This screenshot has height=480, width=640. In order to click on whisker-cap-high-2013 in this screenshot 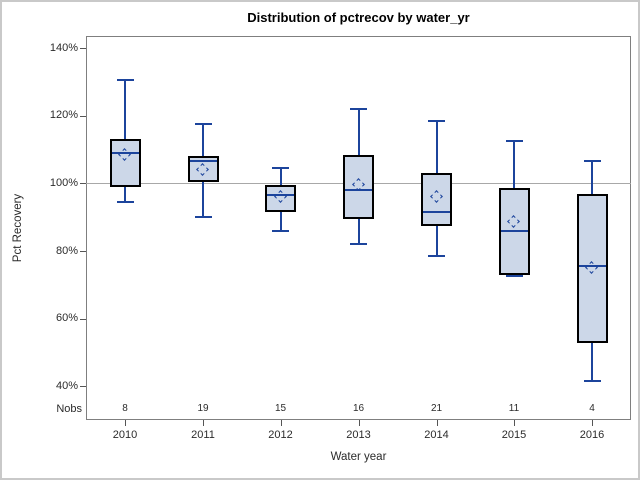, I will do `click(358, 108)`.